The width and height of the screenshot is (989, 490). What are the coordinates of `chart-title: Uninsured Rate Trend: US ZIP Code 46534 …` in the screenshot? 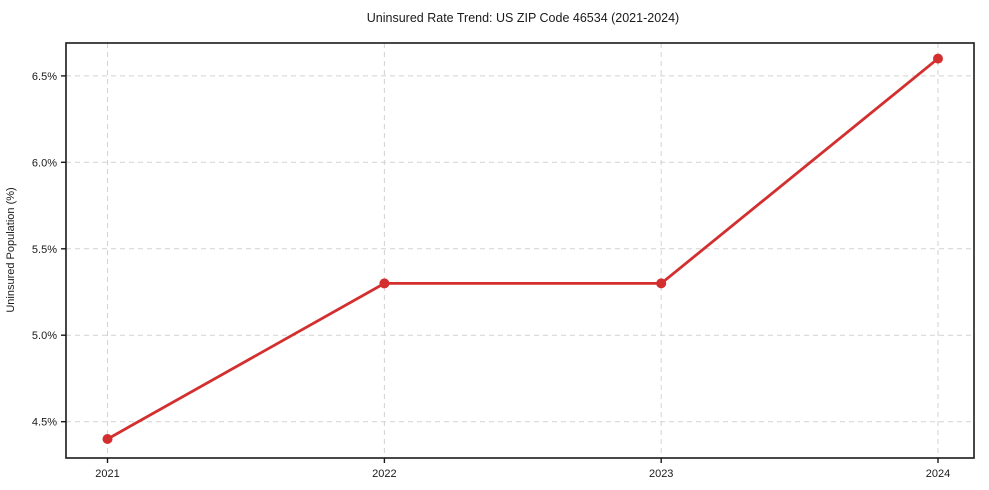 It's located at (523, 18).